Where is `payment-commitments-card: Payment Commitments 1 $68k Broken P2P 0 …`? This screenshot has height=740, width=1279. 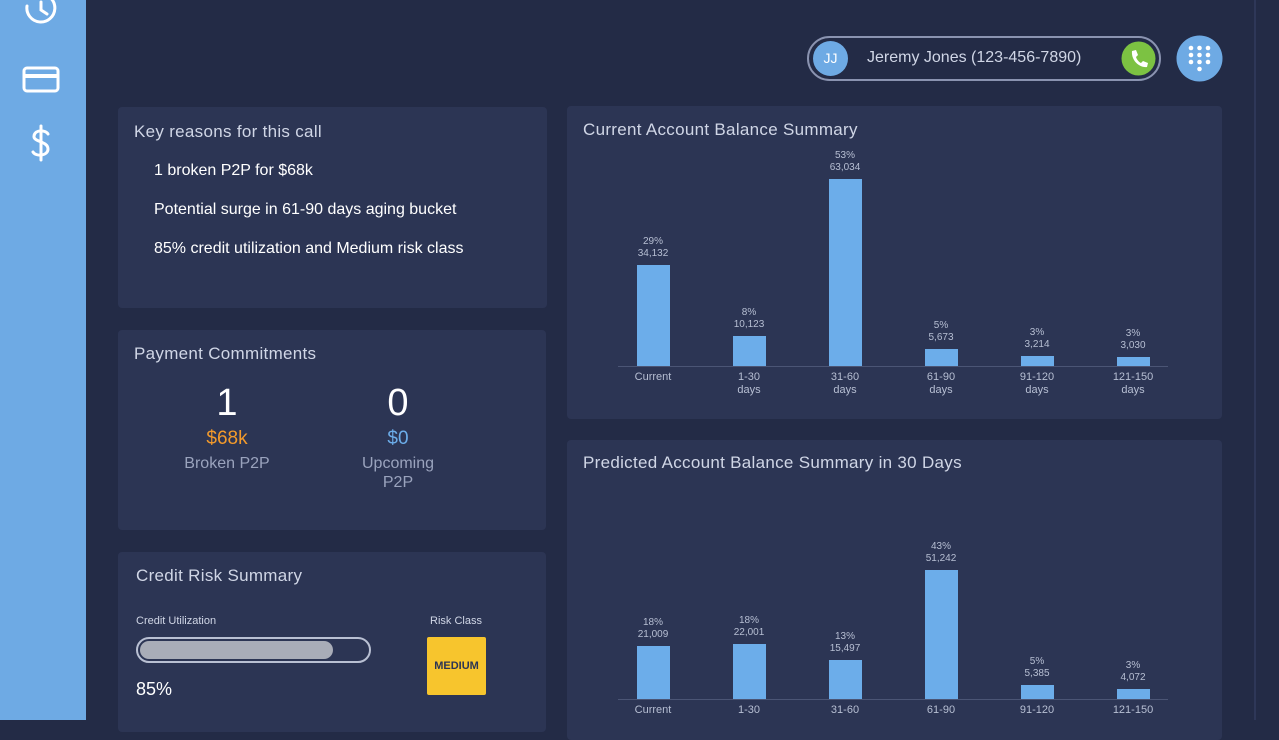 payment-commitments-card: Payment Commitments 1 $68k Broken P2P 0 … is located at coordinates (332, 430).